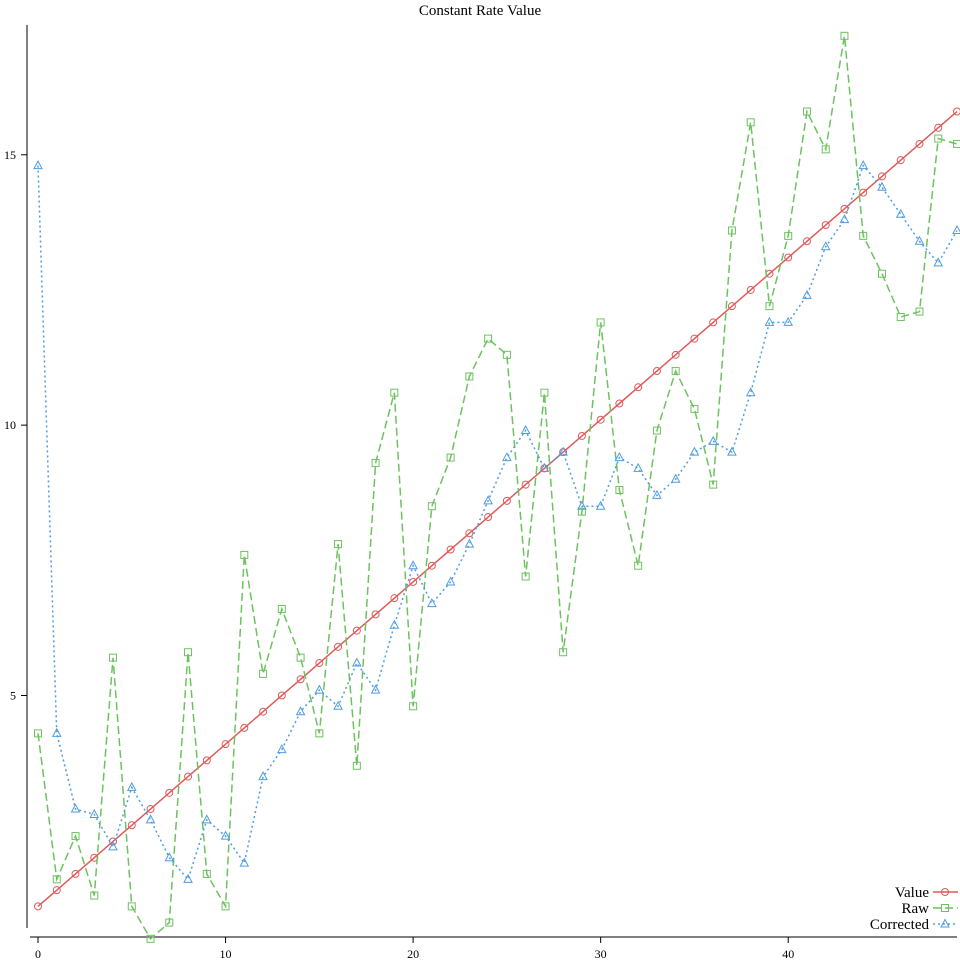 This screenshot has height=960, width=960. Describe the element at coordinates (226, 953) in the screenshot. I see `x-tick-label: 10` at that location.